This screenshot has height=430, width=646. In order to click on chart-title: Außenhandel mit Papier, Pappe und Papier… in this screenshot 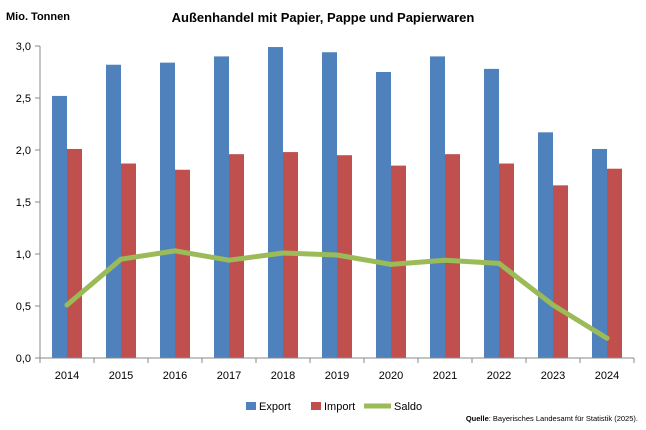, I will do `click(323, 17)`.